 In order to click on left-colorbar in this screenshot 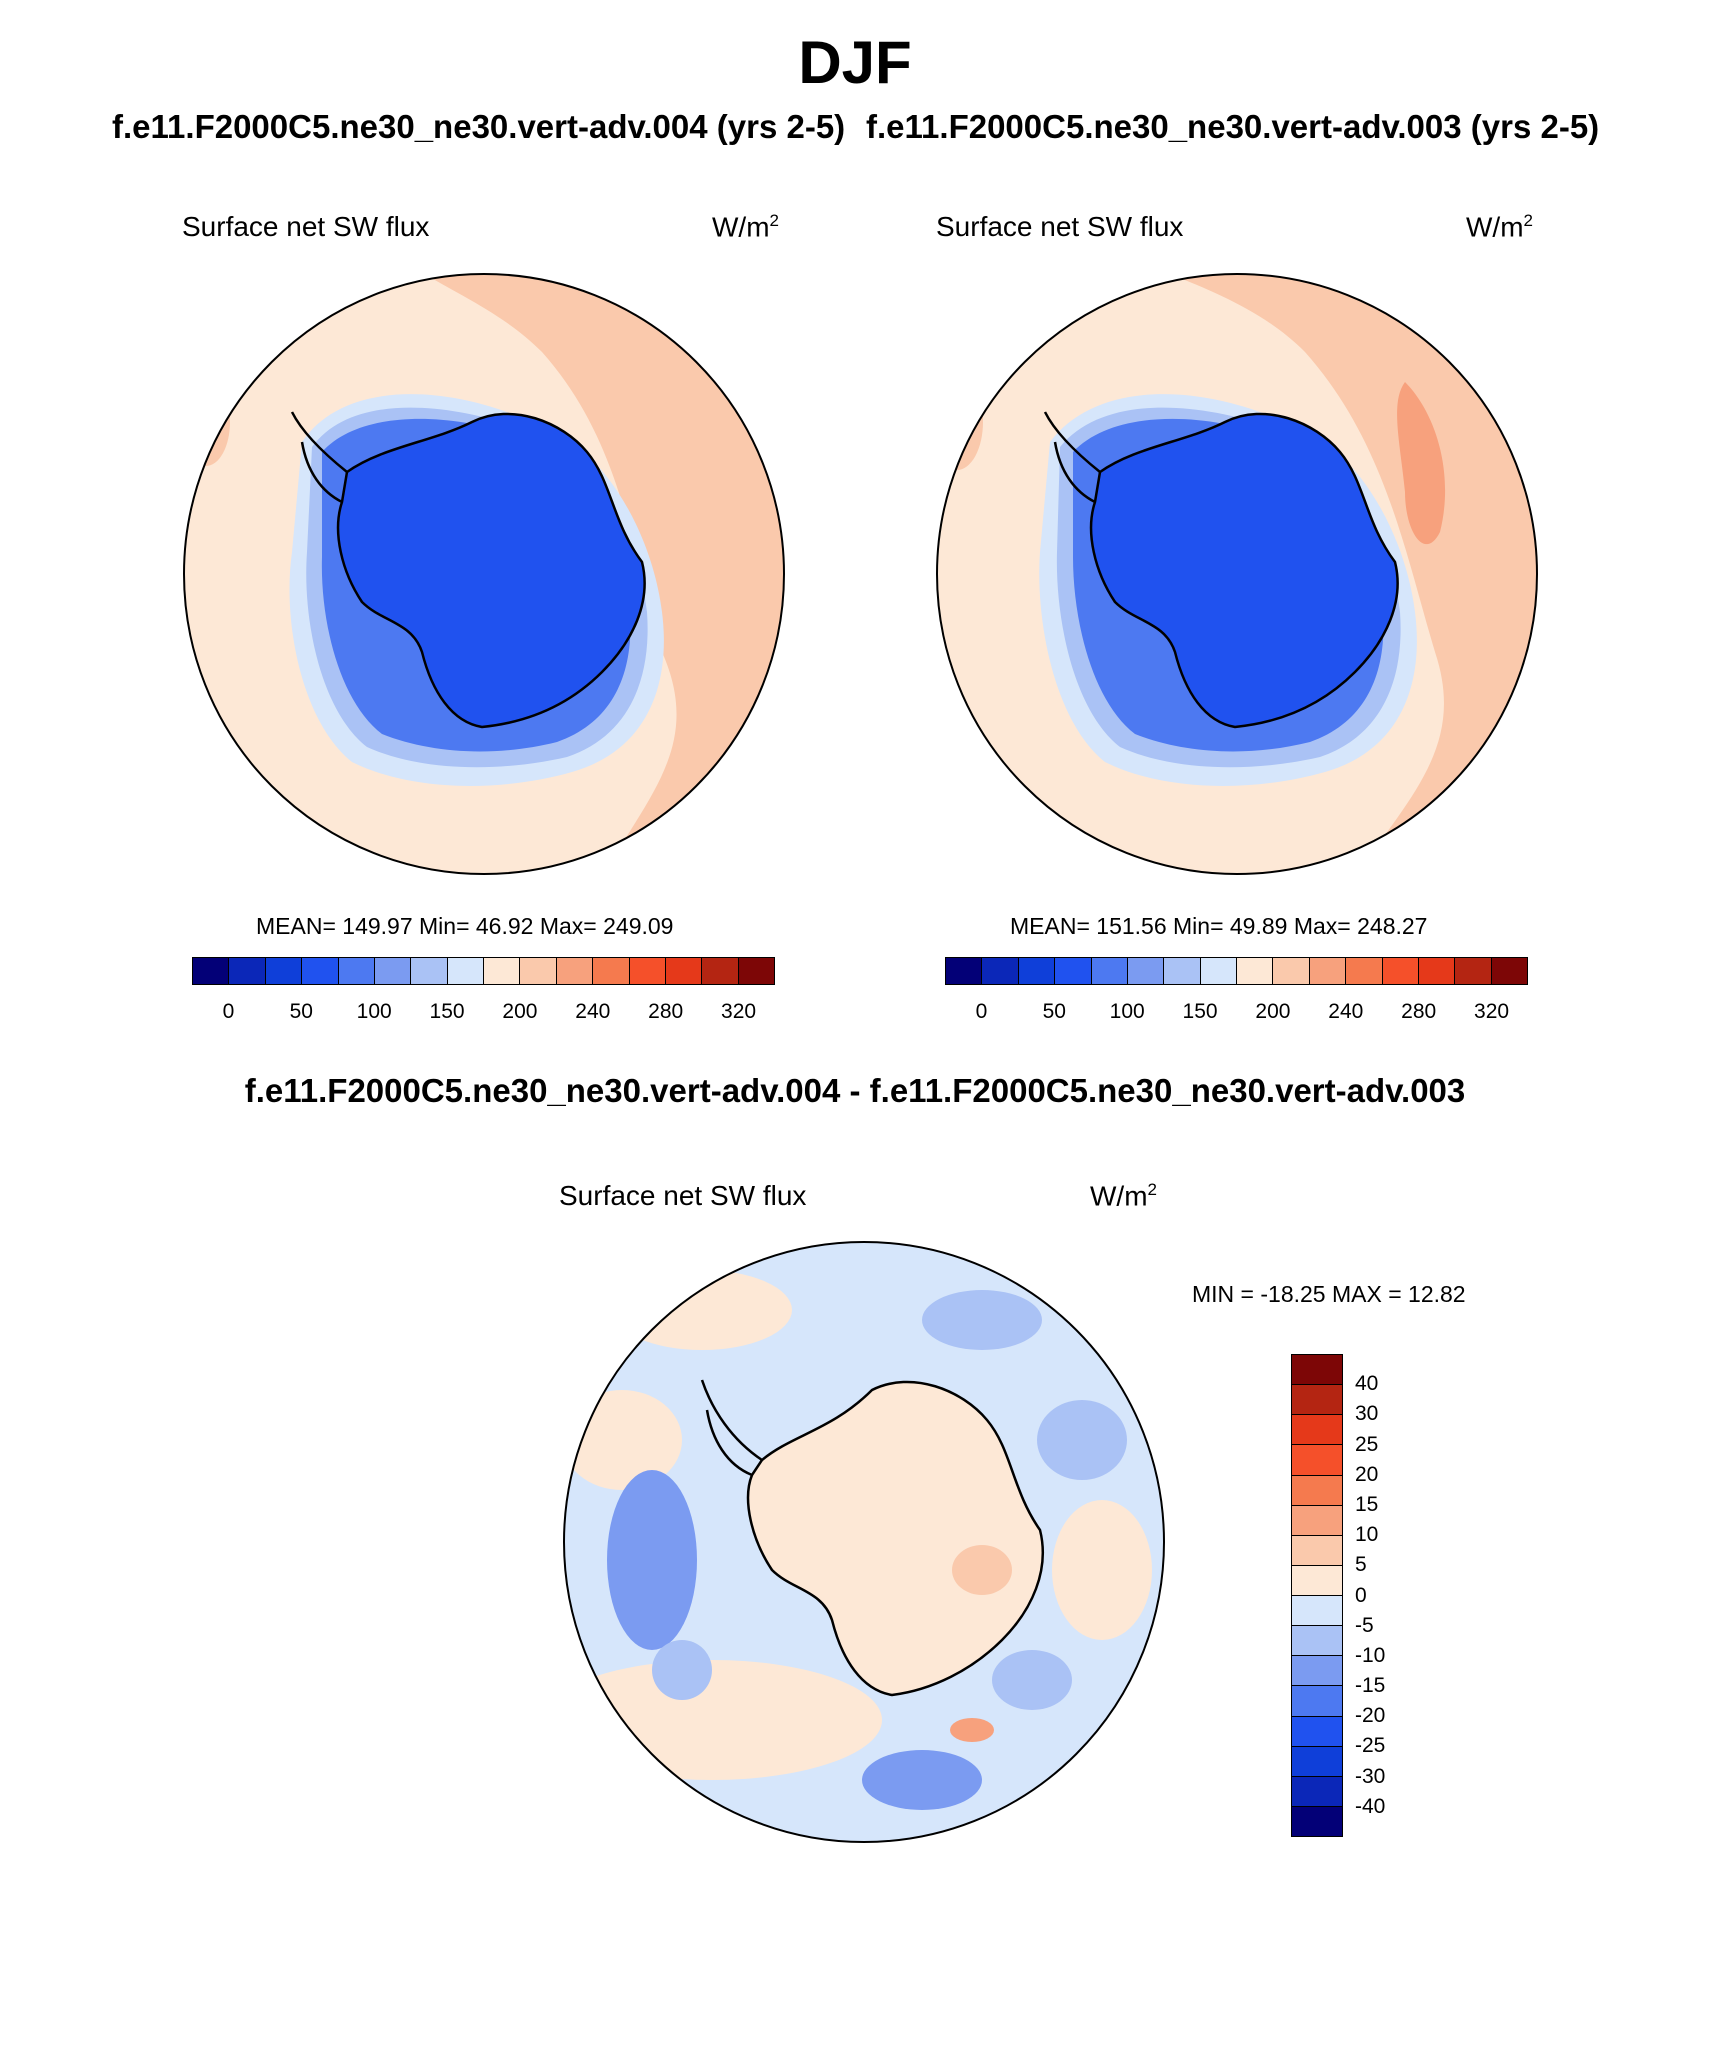, I will do `click(483, 971)`.